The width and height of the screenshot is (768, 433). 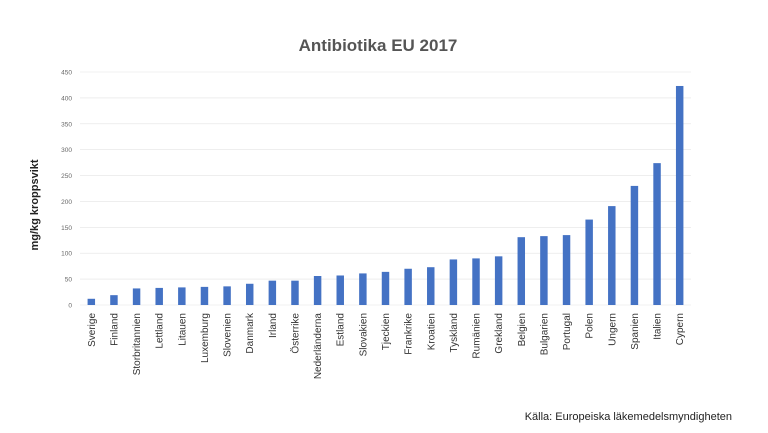 What do you see at coordinates (205, 338) in the screenshot?
I see `x-tick-label: Luxemburg` at bounding box center [205, 338].